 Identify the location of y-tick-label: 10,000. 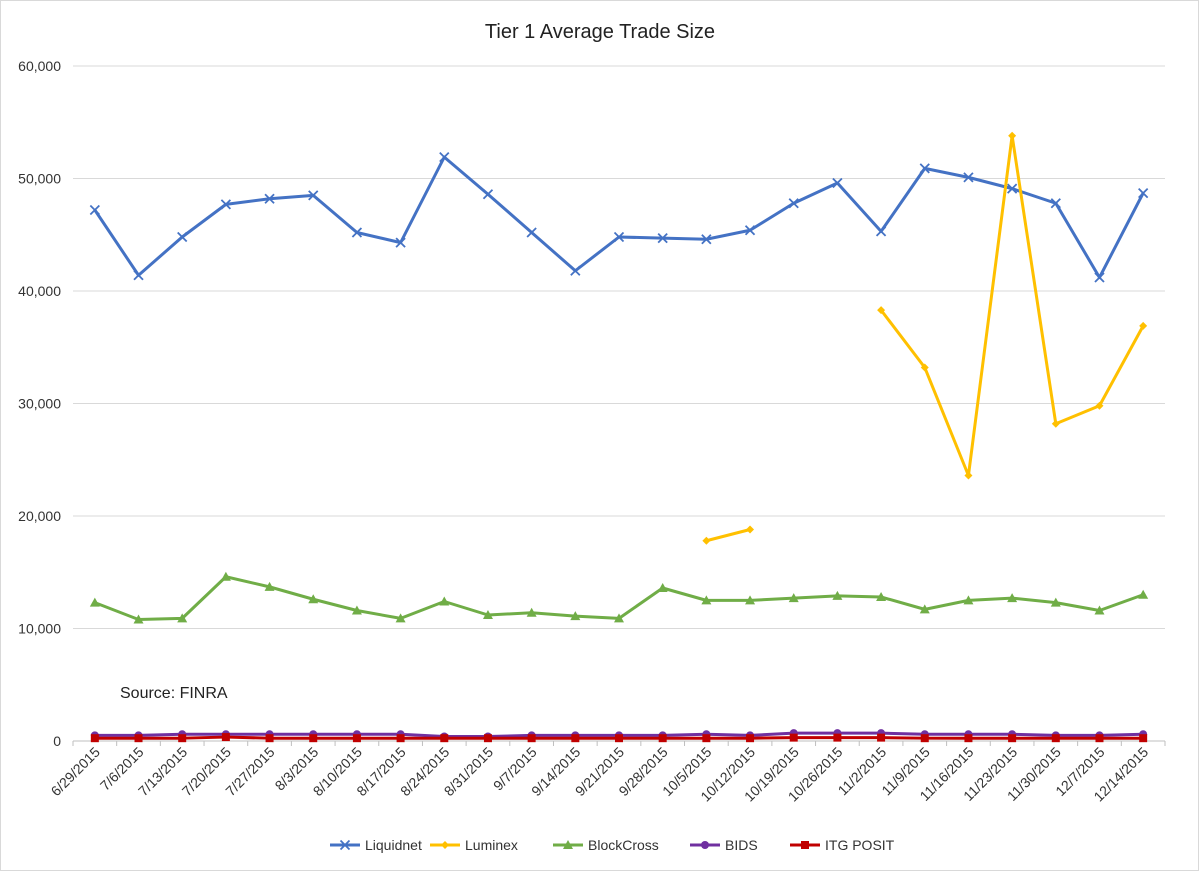
(39, 629).